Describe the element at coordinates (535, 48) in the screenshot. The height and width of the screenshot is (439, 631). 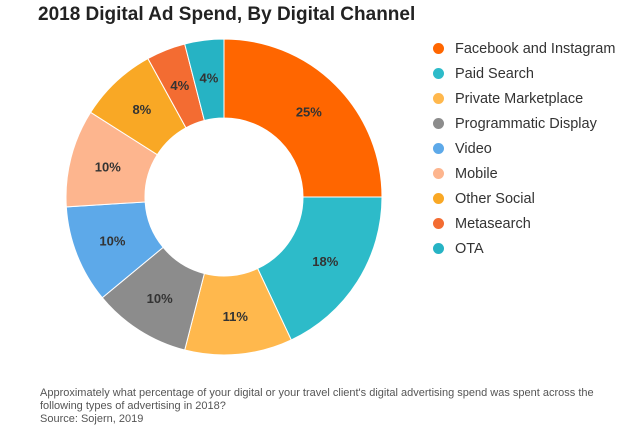
I see `legend-label: Facebook and Instagram` at that location.